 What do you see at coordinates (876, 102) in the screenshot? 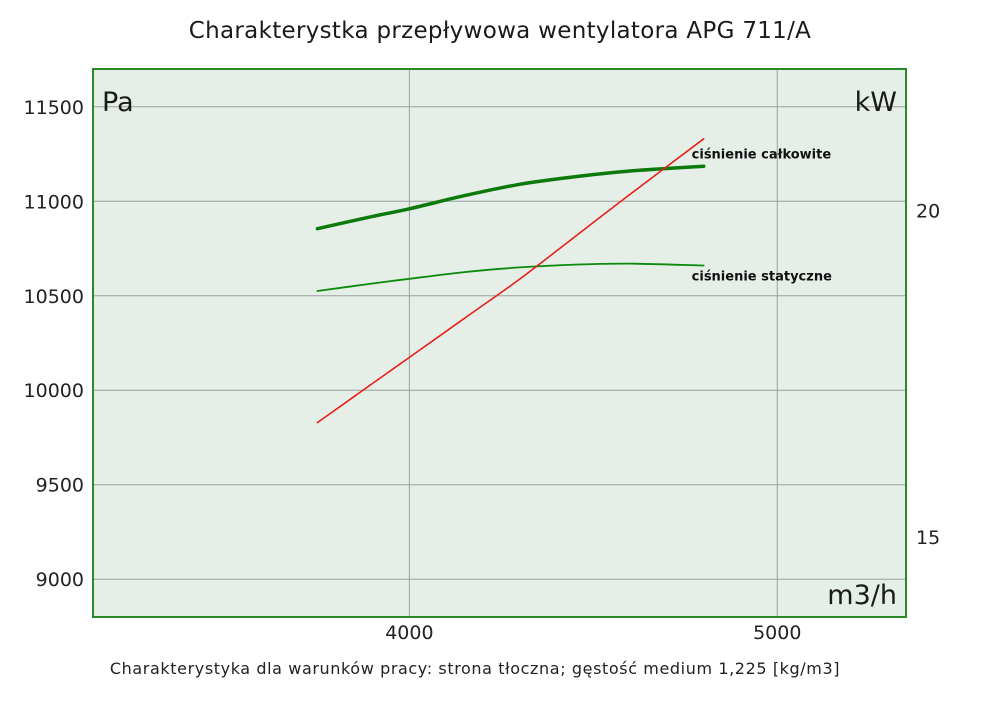
I see `y2-axis-unit-label: kW` at bounding box center [876, 102].